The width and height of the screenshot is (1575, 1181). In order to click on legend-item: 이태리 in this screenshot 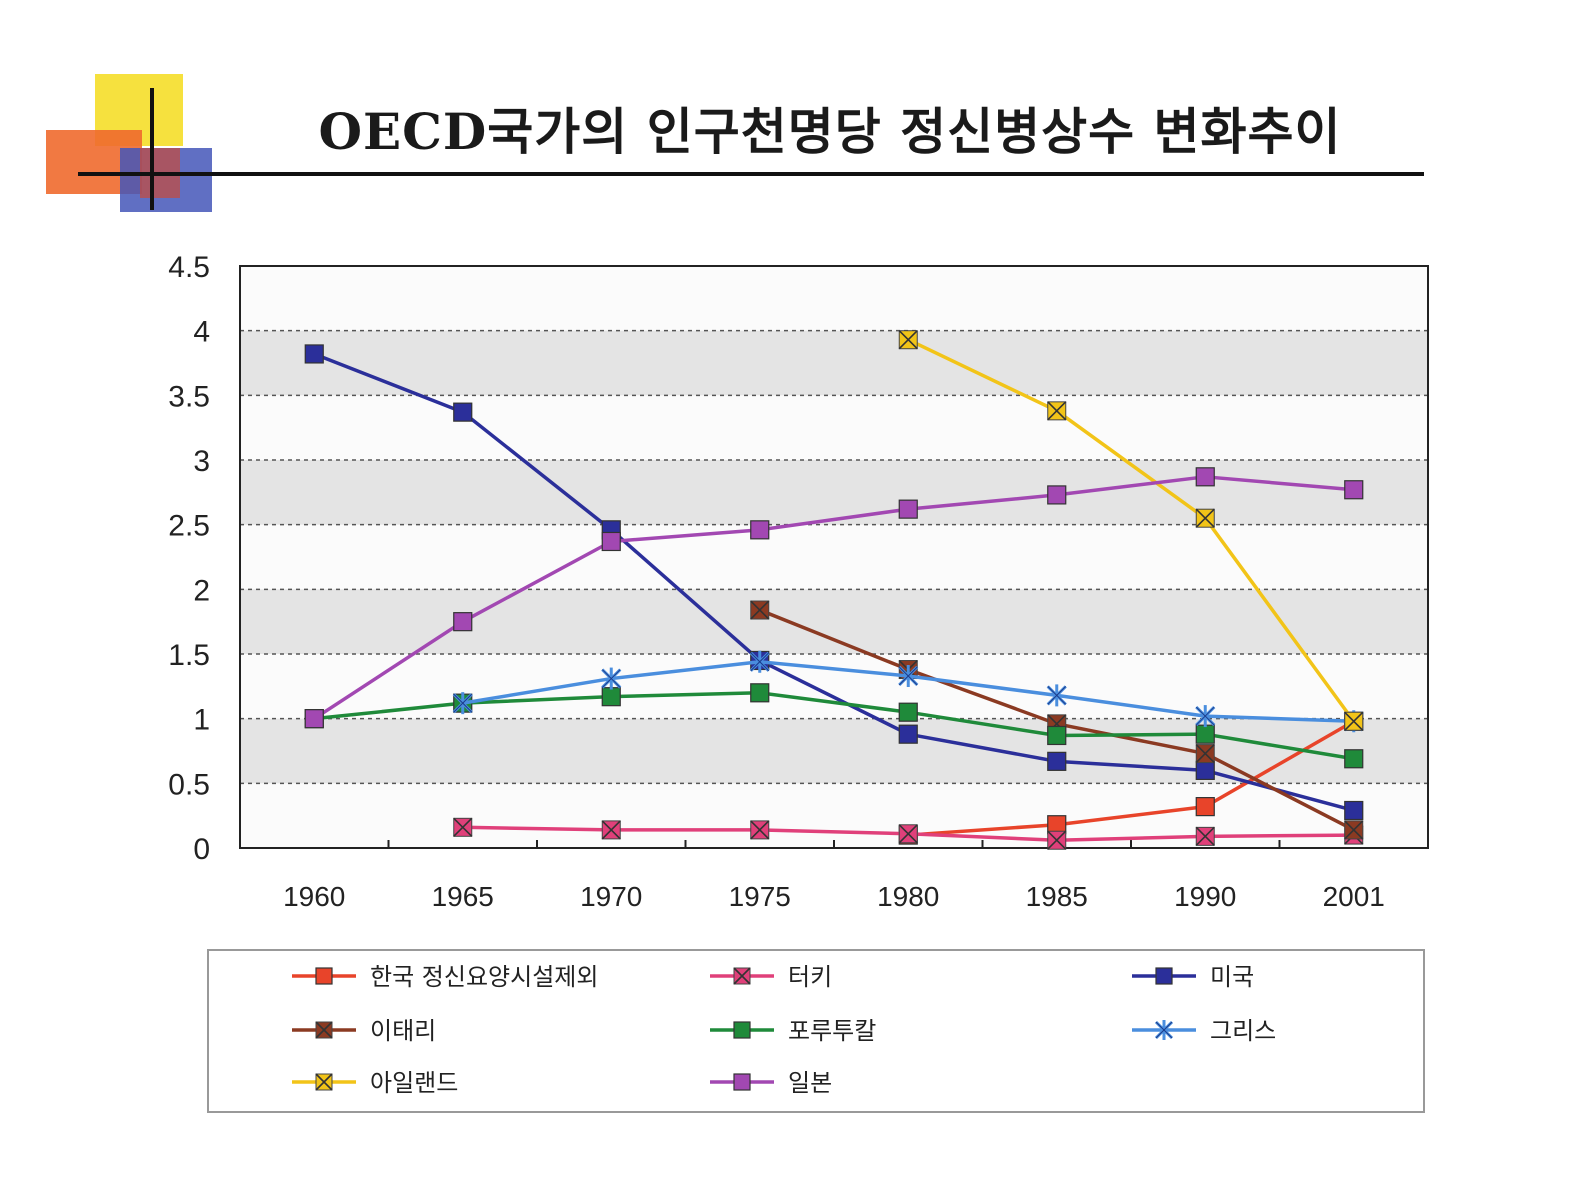, I will do `click(364, 1031)`.